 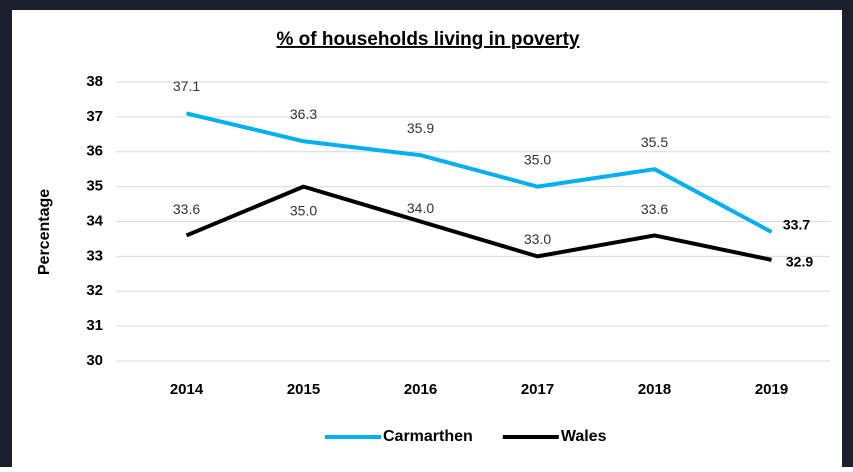 What do you see at coordinates (420, 208) in the screenshot?
I see `data-label: 34.0` at bounding box center [420, 208].